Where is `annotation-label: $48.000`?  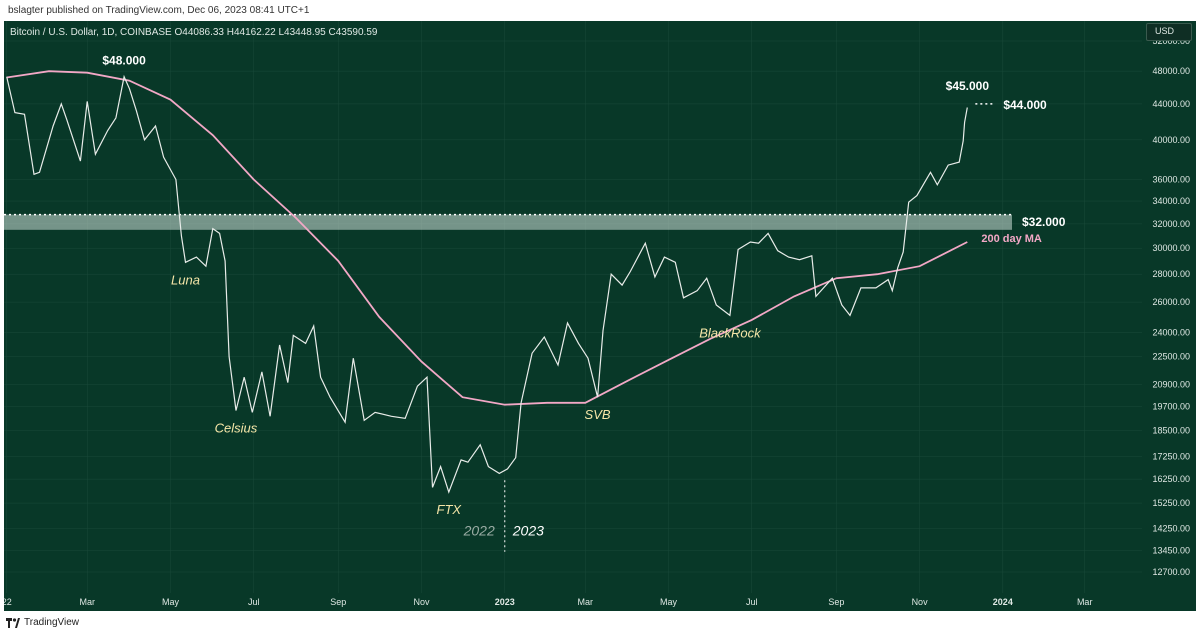
annotation-label: $48.000 is located at coordinates (124, 61).